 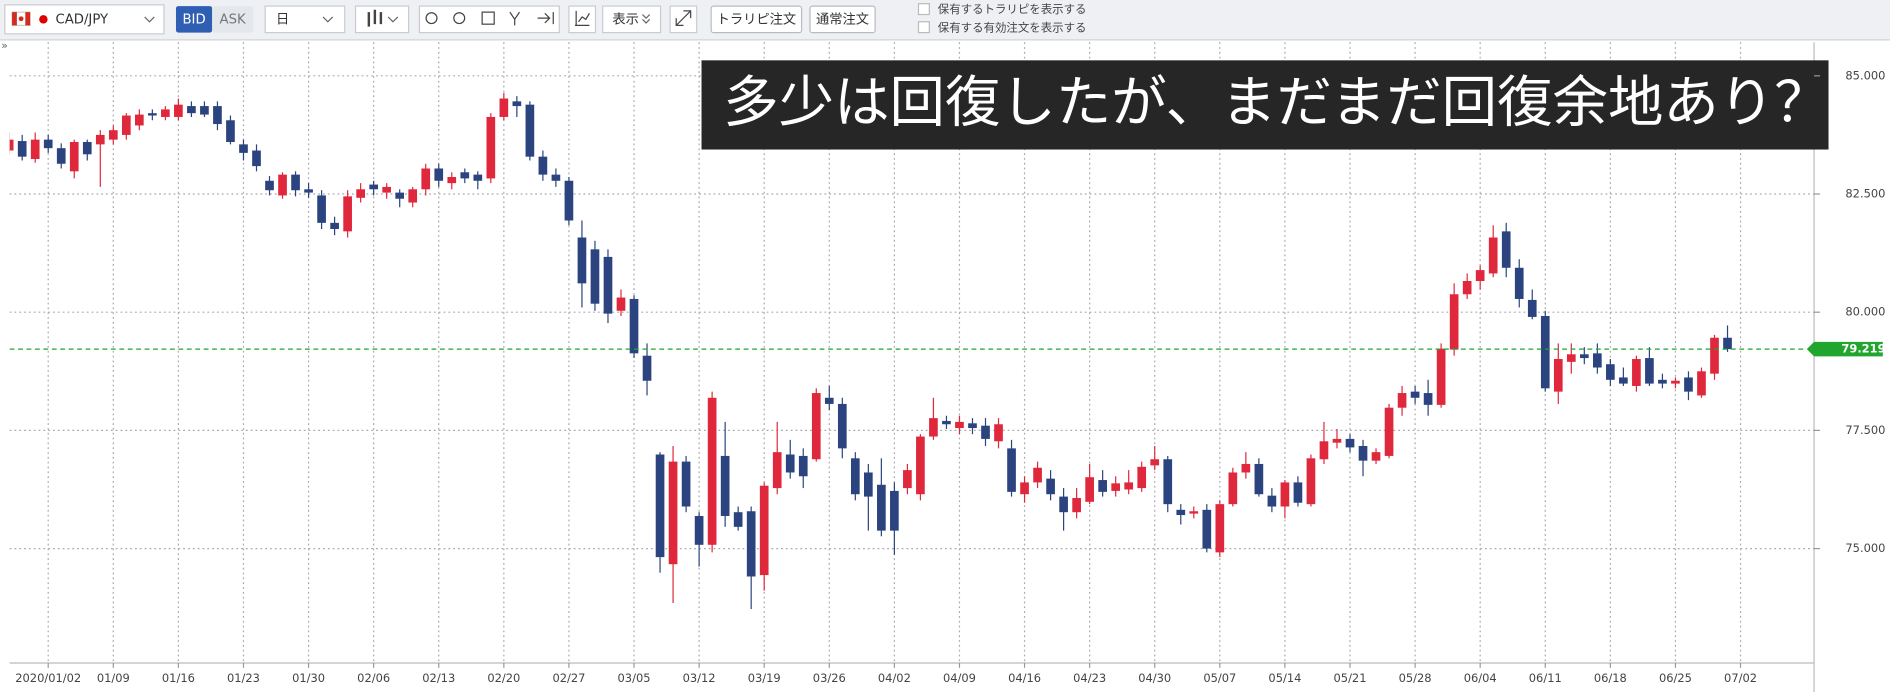 I want to click on x-tick-label: 04/23, so click(x=1089, y=678).